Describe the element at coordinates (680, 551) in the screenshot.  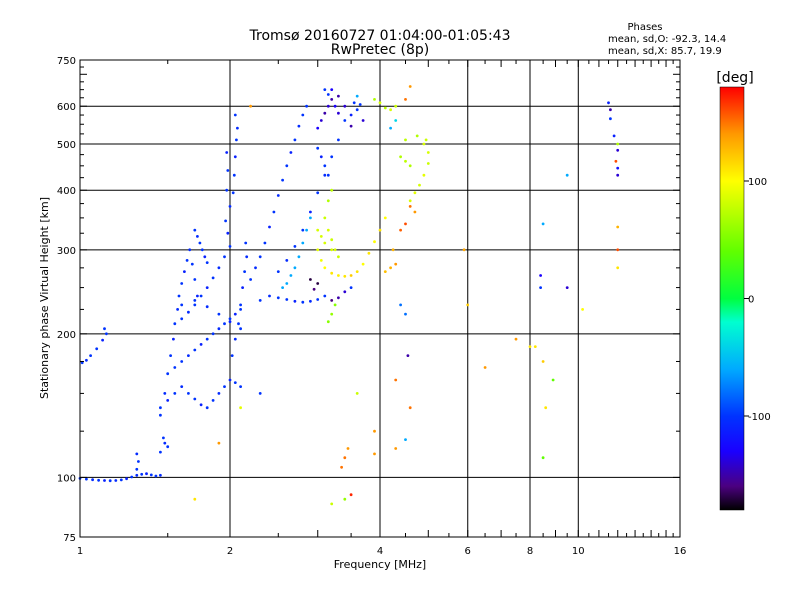
I see `x-tick-label: 16` at that location.